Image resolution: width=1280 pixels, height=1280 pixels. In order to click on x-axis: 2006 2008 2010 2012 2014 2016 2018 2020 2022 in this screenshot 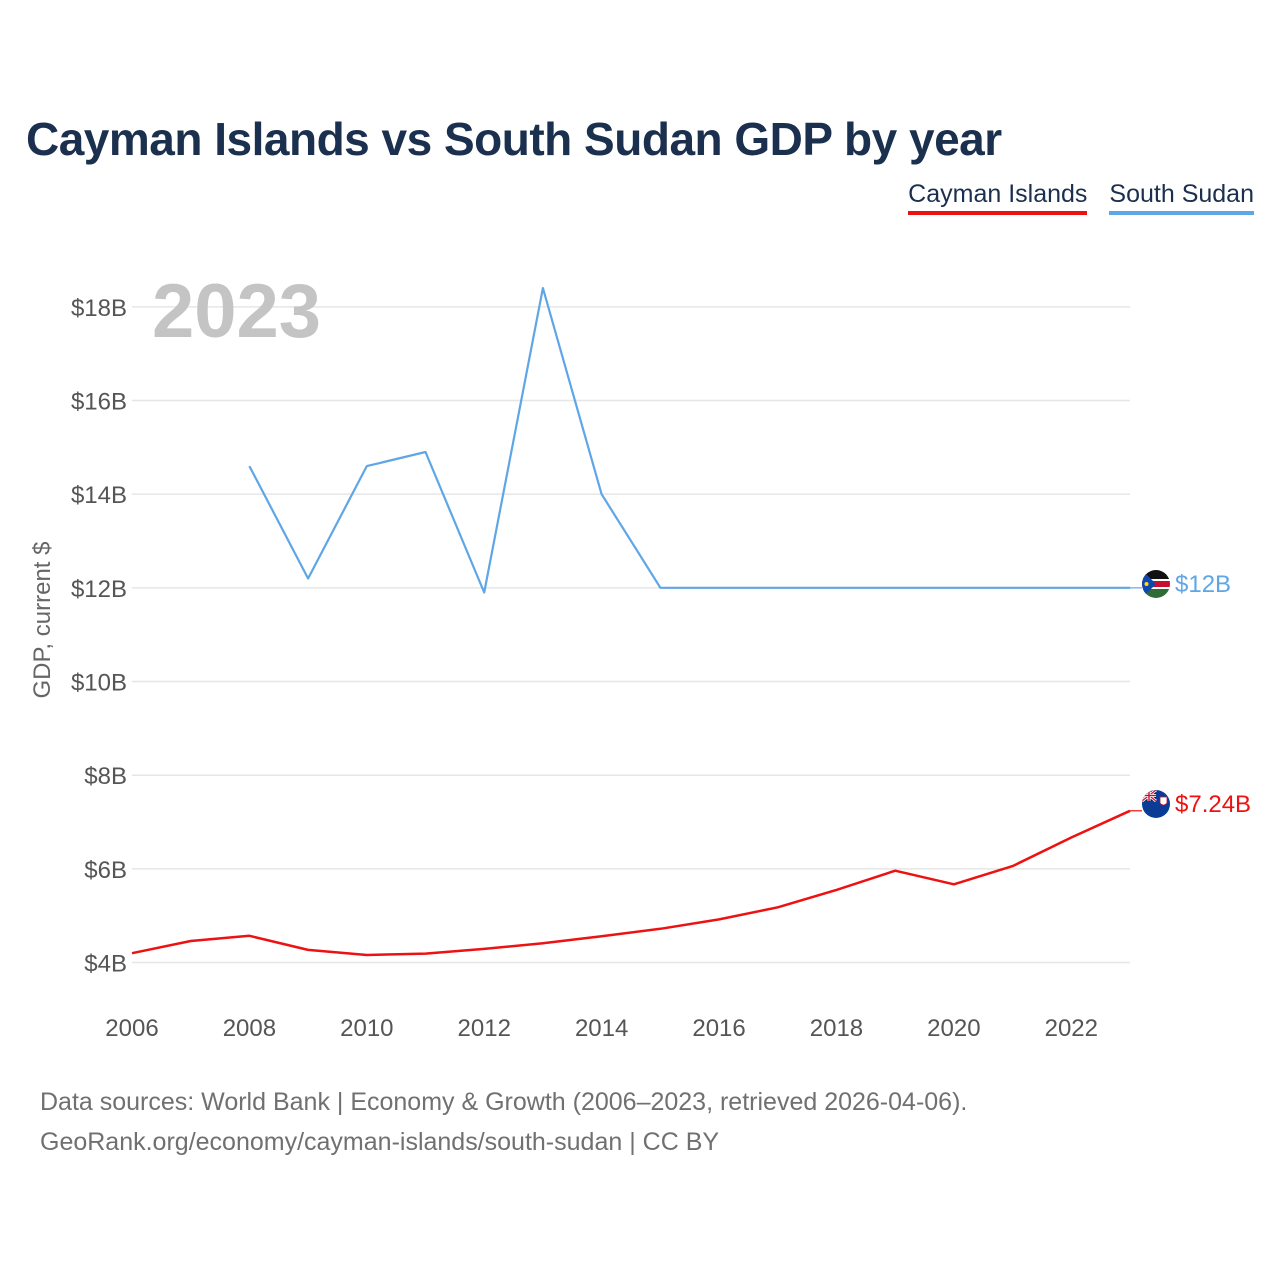, I will do `click(601, 1028)`.